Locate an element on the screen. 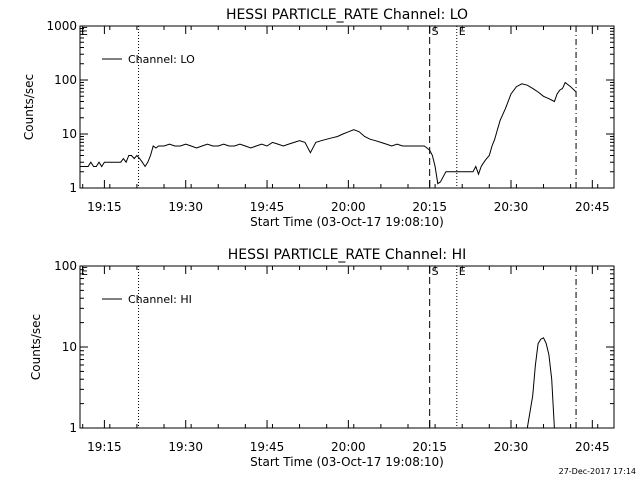 The image size is (640, 480). legend-entry: Channel: LO is located at coordinates (161, 59).